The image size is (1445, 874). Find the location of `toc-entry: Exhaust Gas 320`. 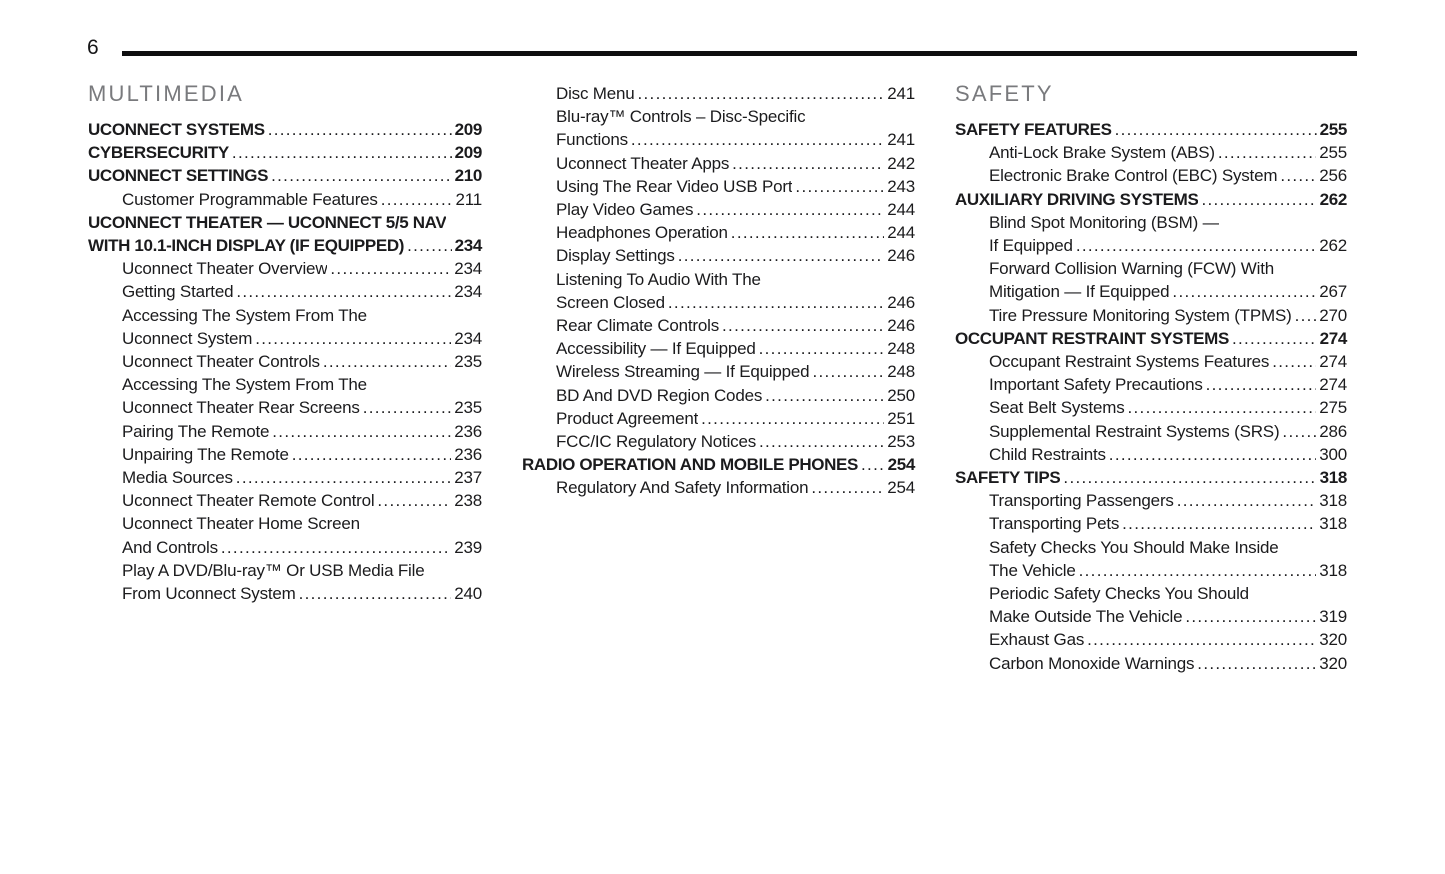

toc-entry: Exhaust Gas 320 is located at coordinates (1151, 639).